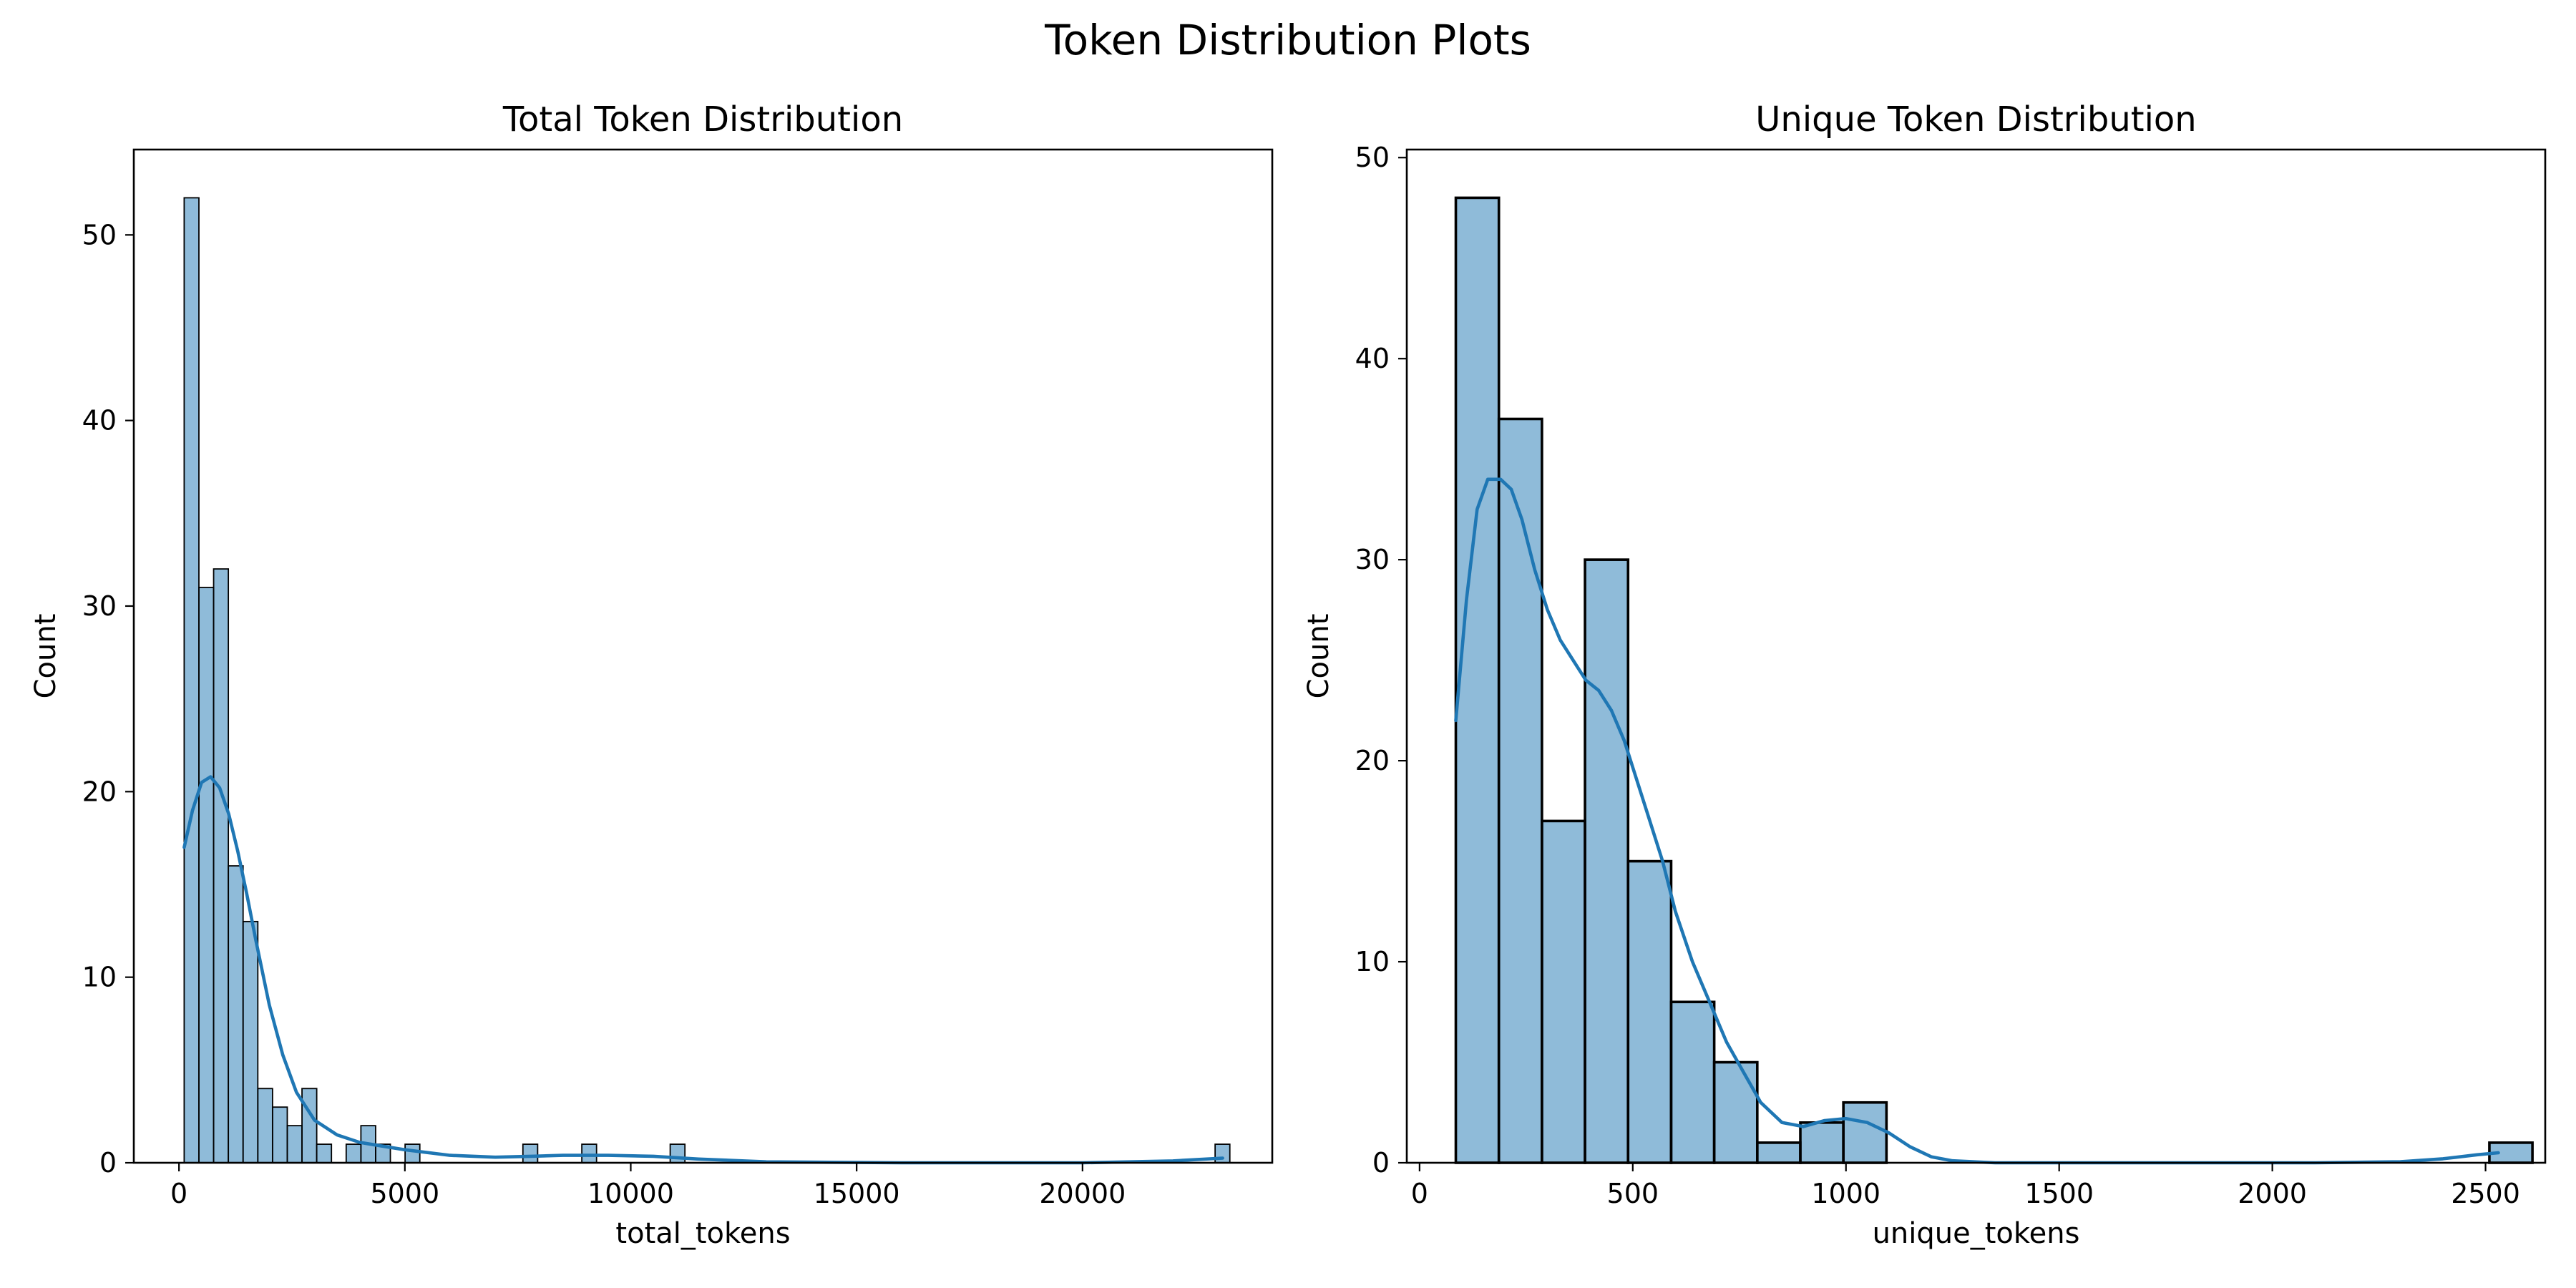 This screenshot has height=1288, width=2576. What do you see at coordinates (178, 1193) in the screenshot?
I see `total-token-xtick-label-0: 0` at bounding box center [178, 1193].